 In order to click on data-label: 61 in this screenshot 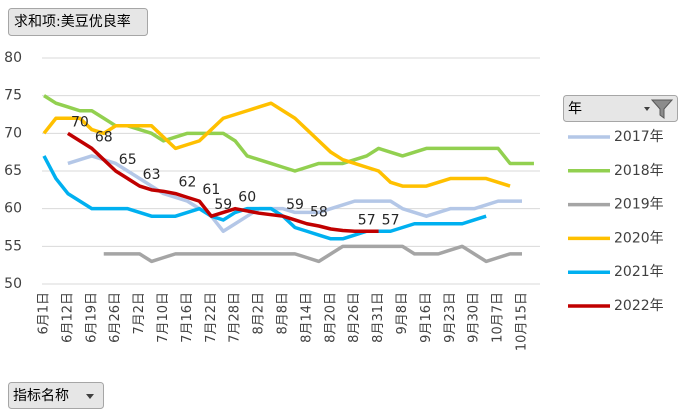, I will do `click(211, 190)`.